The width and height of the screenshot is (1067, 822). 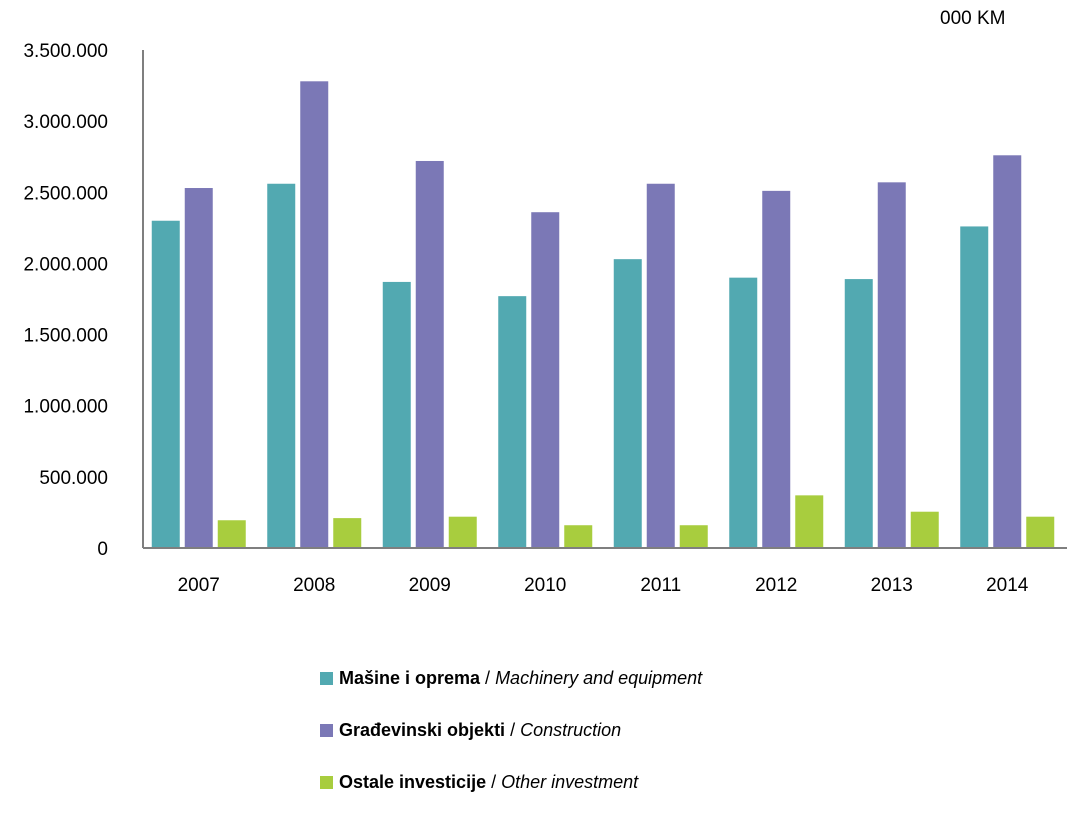 I want to click on x-tick-label: 2008, so click(x=314, y=585).